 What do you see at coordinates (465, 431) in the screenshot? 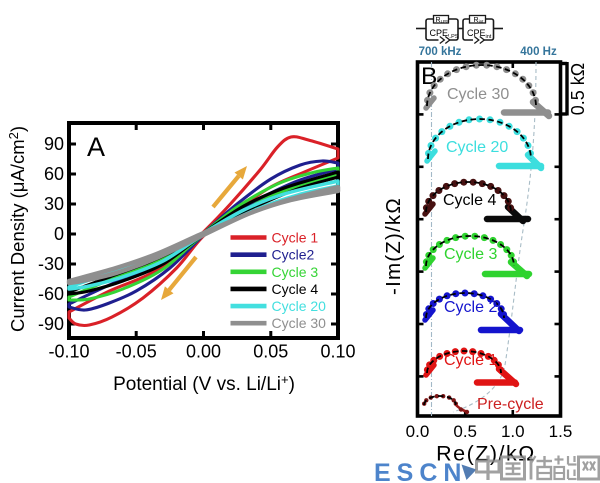
I see `svg-text: 0.5` at bounding box center [465, 431].